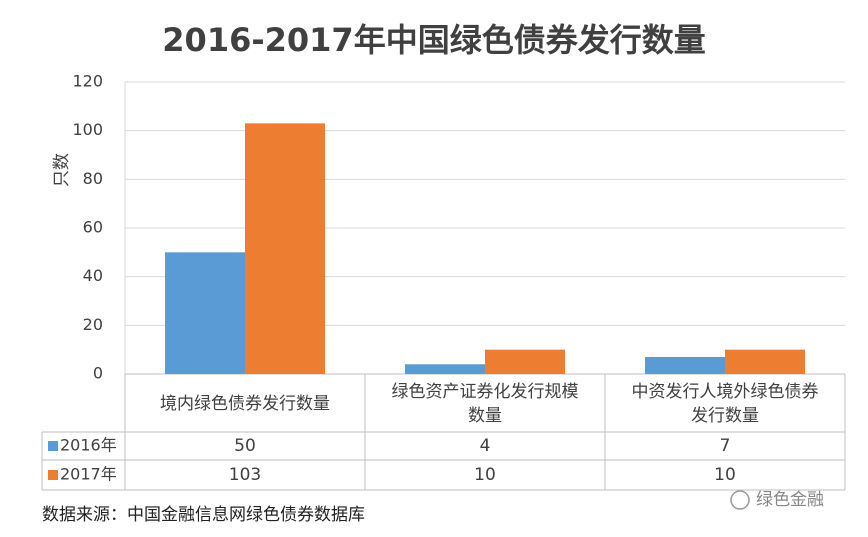 The image size is (868, 537). I want to click on x-tick-label: 中资发行人境外绿色债券发行数量, so click(725, 404).